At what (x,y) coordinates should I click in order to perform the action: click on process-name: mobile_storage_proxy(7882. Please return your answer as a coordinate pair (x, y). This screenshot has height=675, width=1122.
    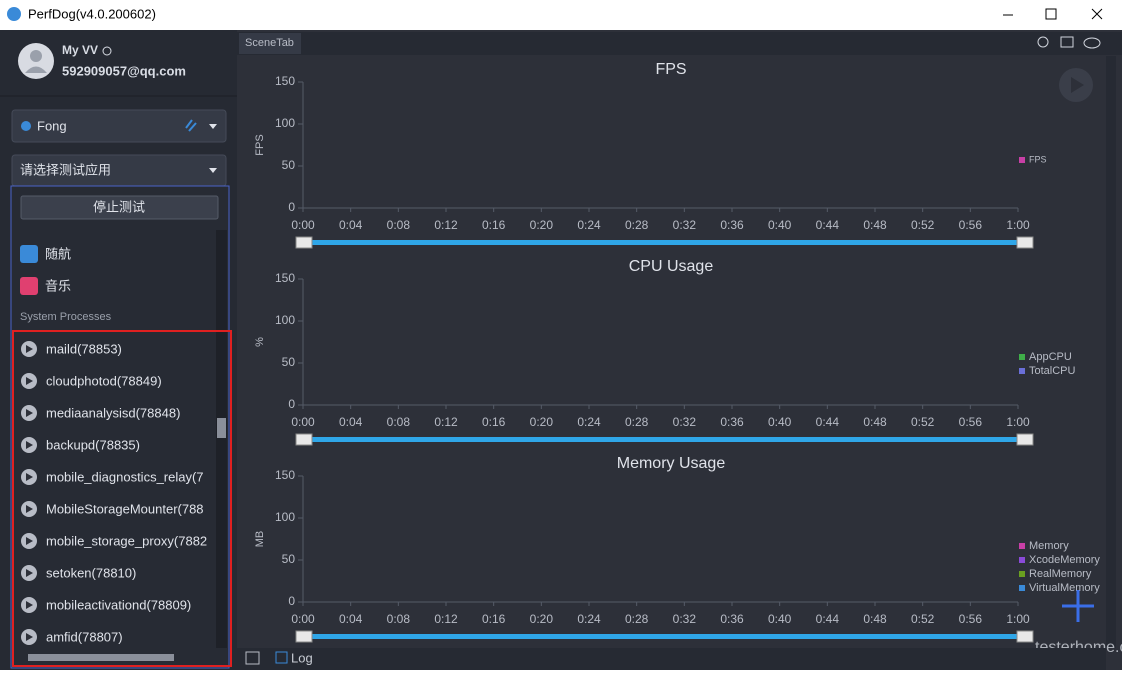
    Looking at the image, I should click on (126, 540).